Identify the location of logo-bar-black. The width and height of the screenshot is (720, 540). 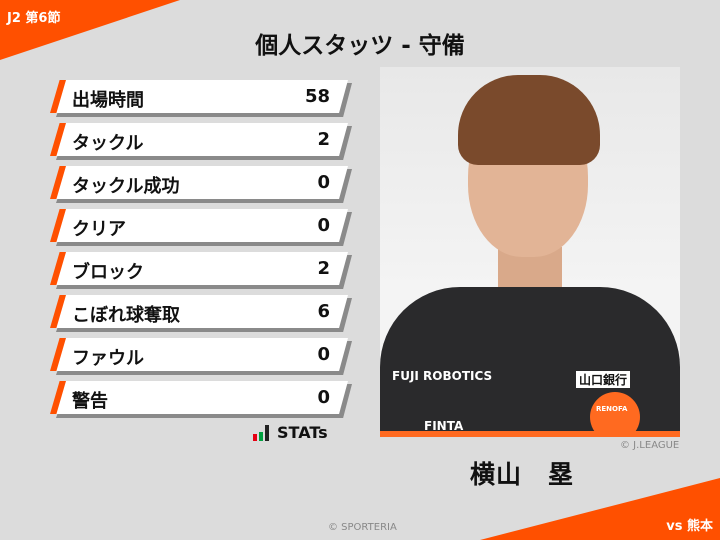
(267, 433).